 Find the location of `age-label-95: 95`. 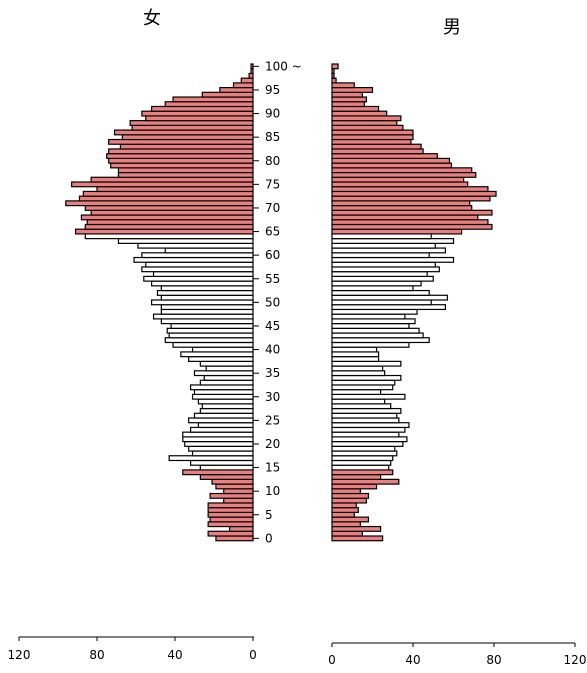

age-label-95: 95 is located at coordinates (272, 90).